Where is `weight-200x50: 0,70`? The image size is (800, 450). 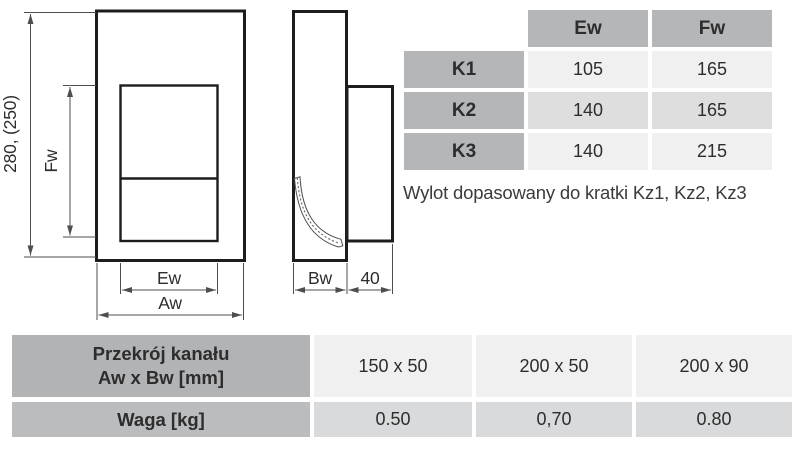
weight-200x50: 0,70 is located at coordinates (554, 419).